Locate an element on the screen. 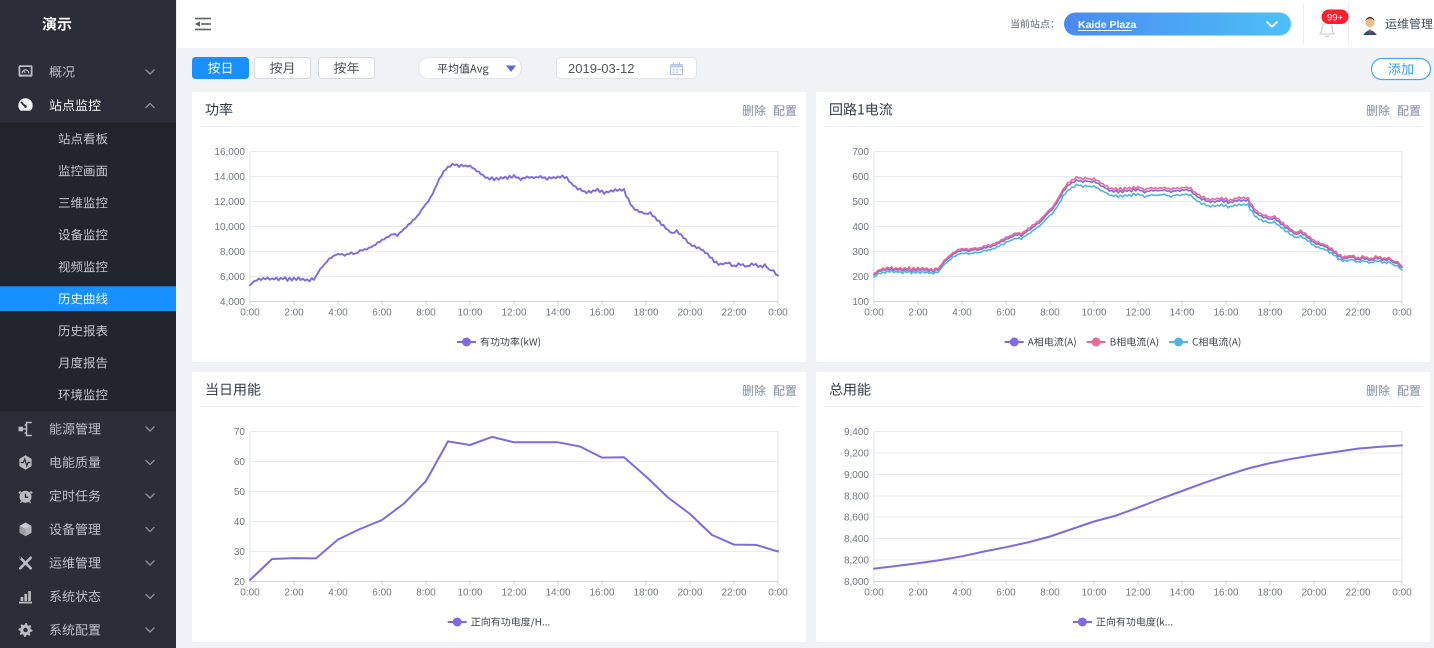 The image size is (1434, 648). svg-text: 8,600 is located at coordinates (856, 518).